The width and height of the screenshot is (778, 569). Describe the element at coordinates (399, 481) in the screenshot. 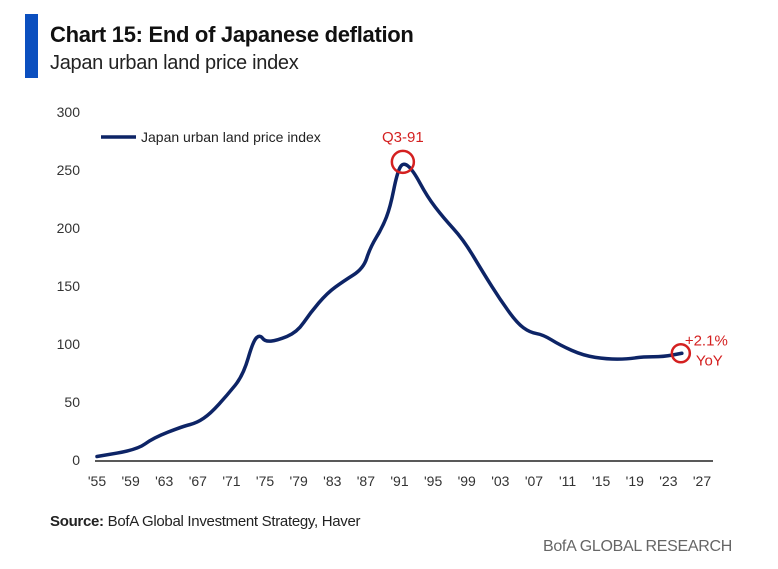

I see `x-tick-label: '91` at that location.